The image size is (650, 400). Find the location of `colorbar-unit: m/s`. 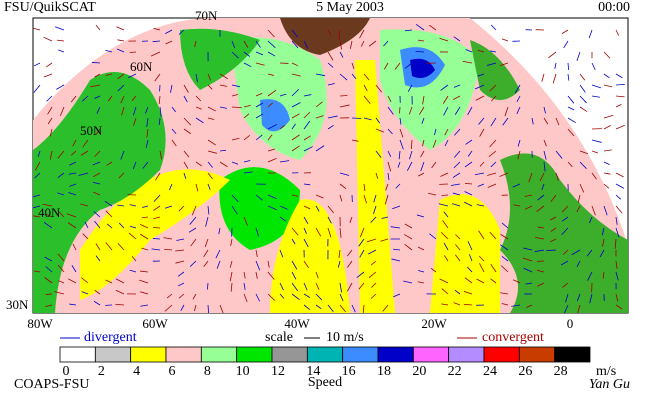

colorbar-unit: m/s is located at coordinates (606, 371).